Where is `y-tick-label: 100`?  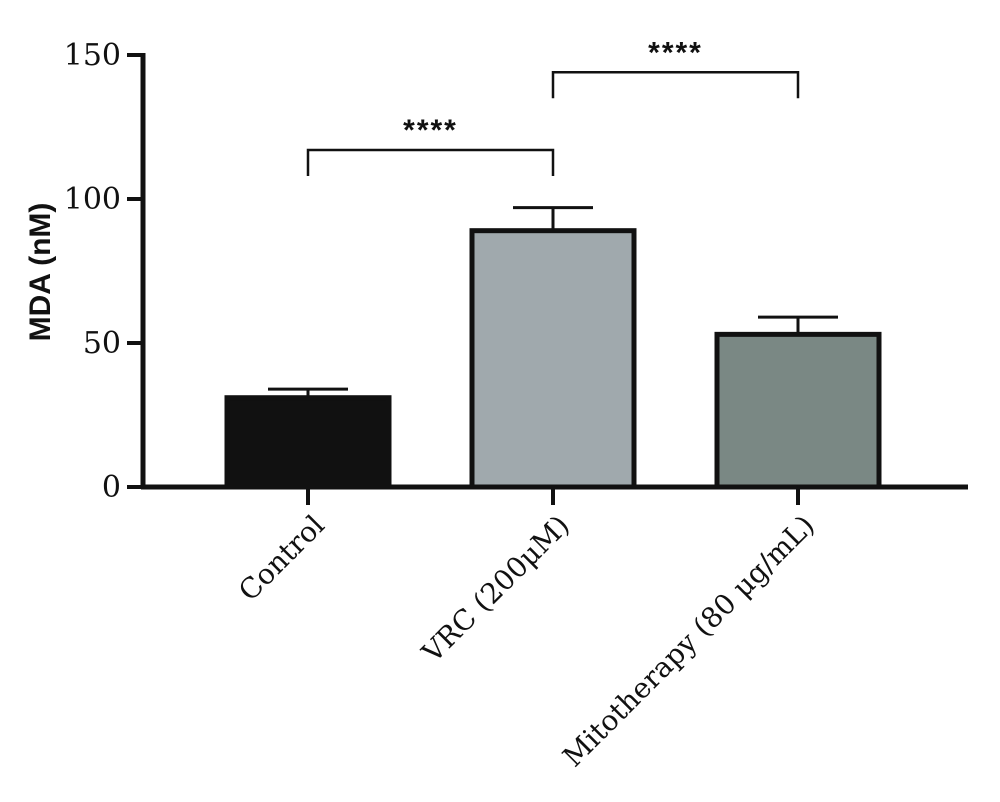
y-tick-label: 100 is located at coordinates (92, 199).